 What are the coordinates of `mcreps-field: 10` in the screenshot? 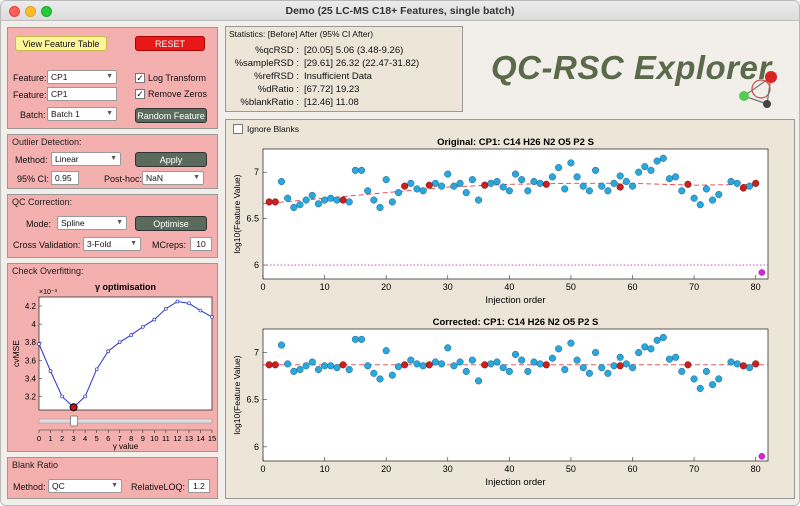 It's located at (201, 244).